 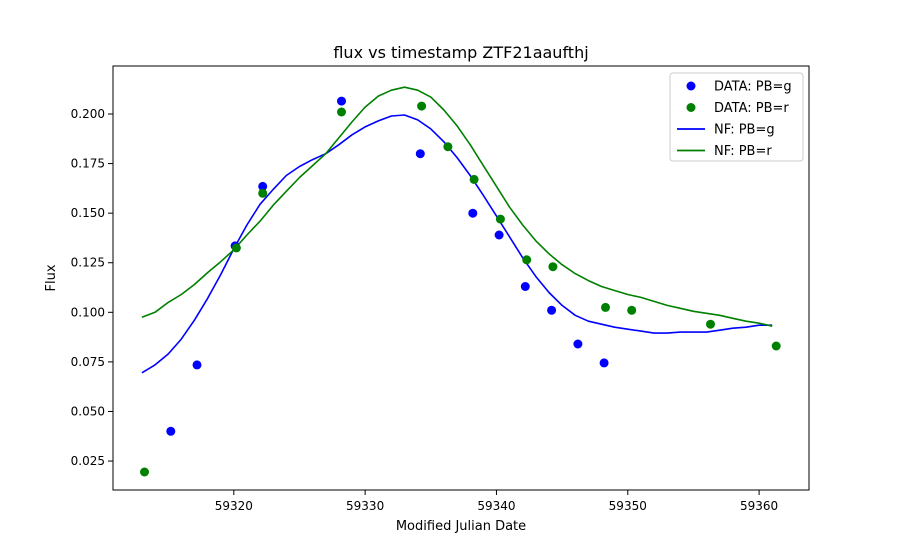 I want to click on y-tick-label: 0.100, so click(x=88, y=312).